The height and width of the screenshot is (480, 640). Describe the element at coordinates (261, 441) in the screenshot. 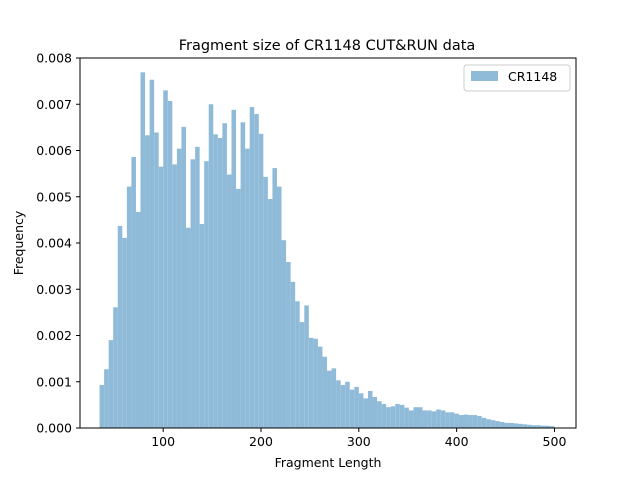

I see `x-tick-label: 200` at that location.